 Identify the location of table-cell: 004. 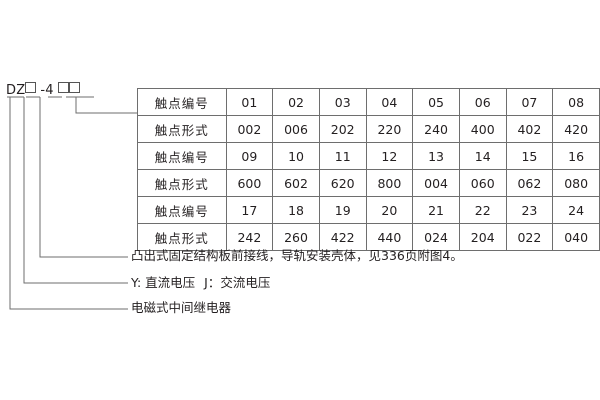
(436, 183).